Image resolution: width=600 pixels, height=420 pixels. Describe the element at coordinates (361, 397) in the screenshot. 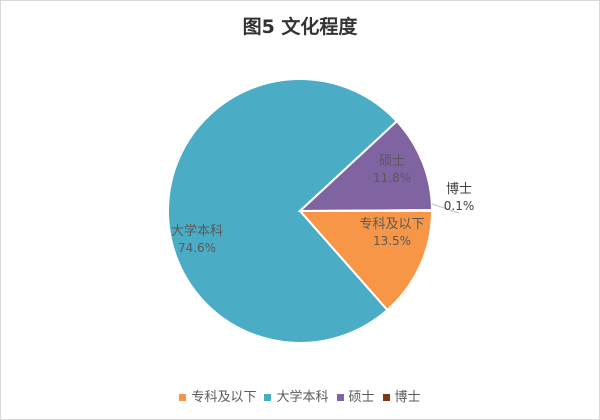

I see `legend-label: 硕士` at that location.